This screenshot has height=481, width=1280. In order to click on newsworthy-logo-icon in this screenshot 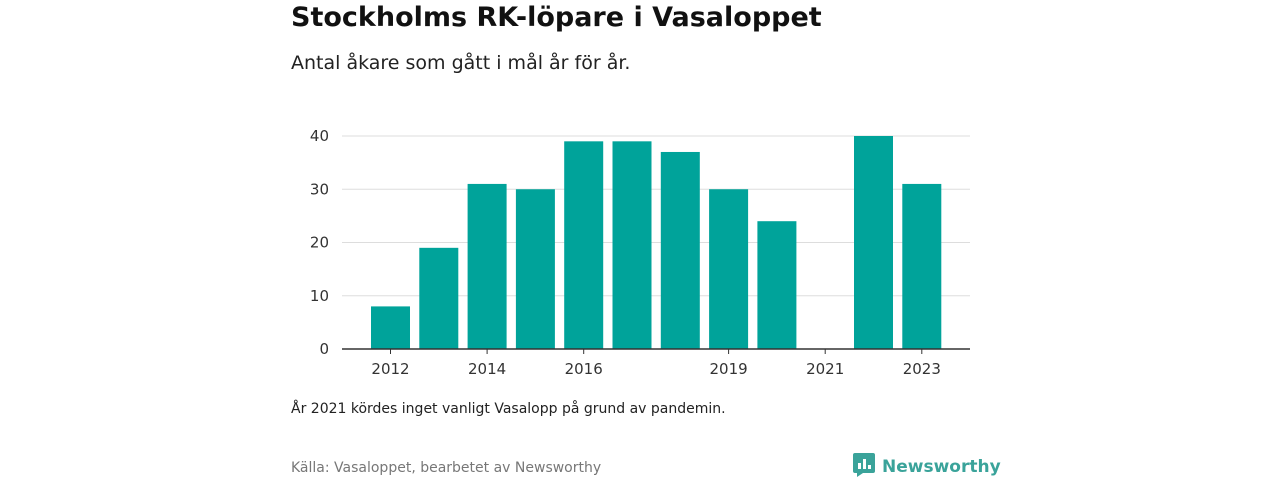, I will do `click(864, 467)`.